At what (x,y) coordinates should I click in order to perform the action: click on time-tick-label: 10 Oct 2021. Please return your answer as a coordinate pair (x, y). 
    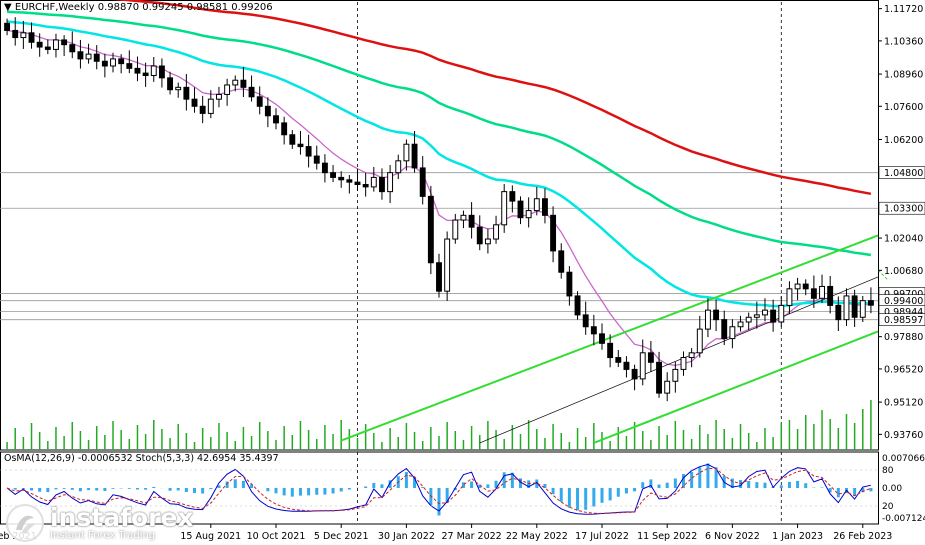
    Looking at the image, I should click on (276, 536).